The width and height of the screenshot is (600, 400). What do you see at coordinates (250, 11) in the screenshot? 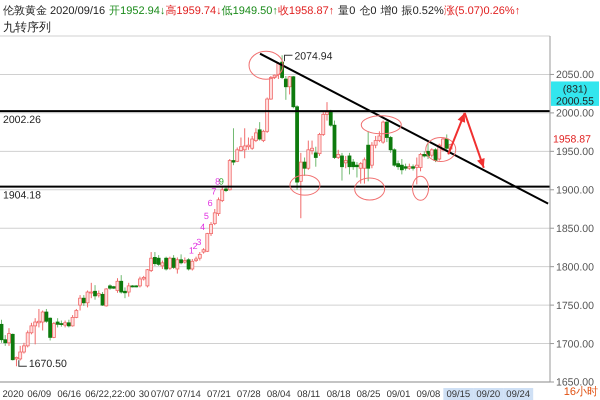
I see `text: 低1949.50↑` at bounding box center [250, 11].